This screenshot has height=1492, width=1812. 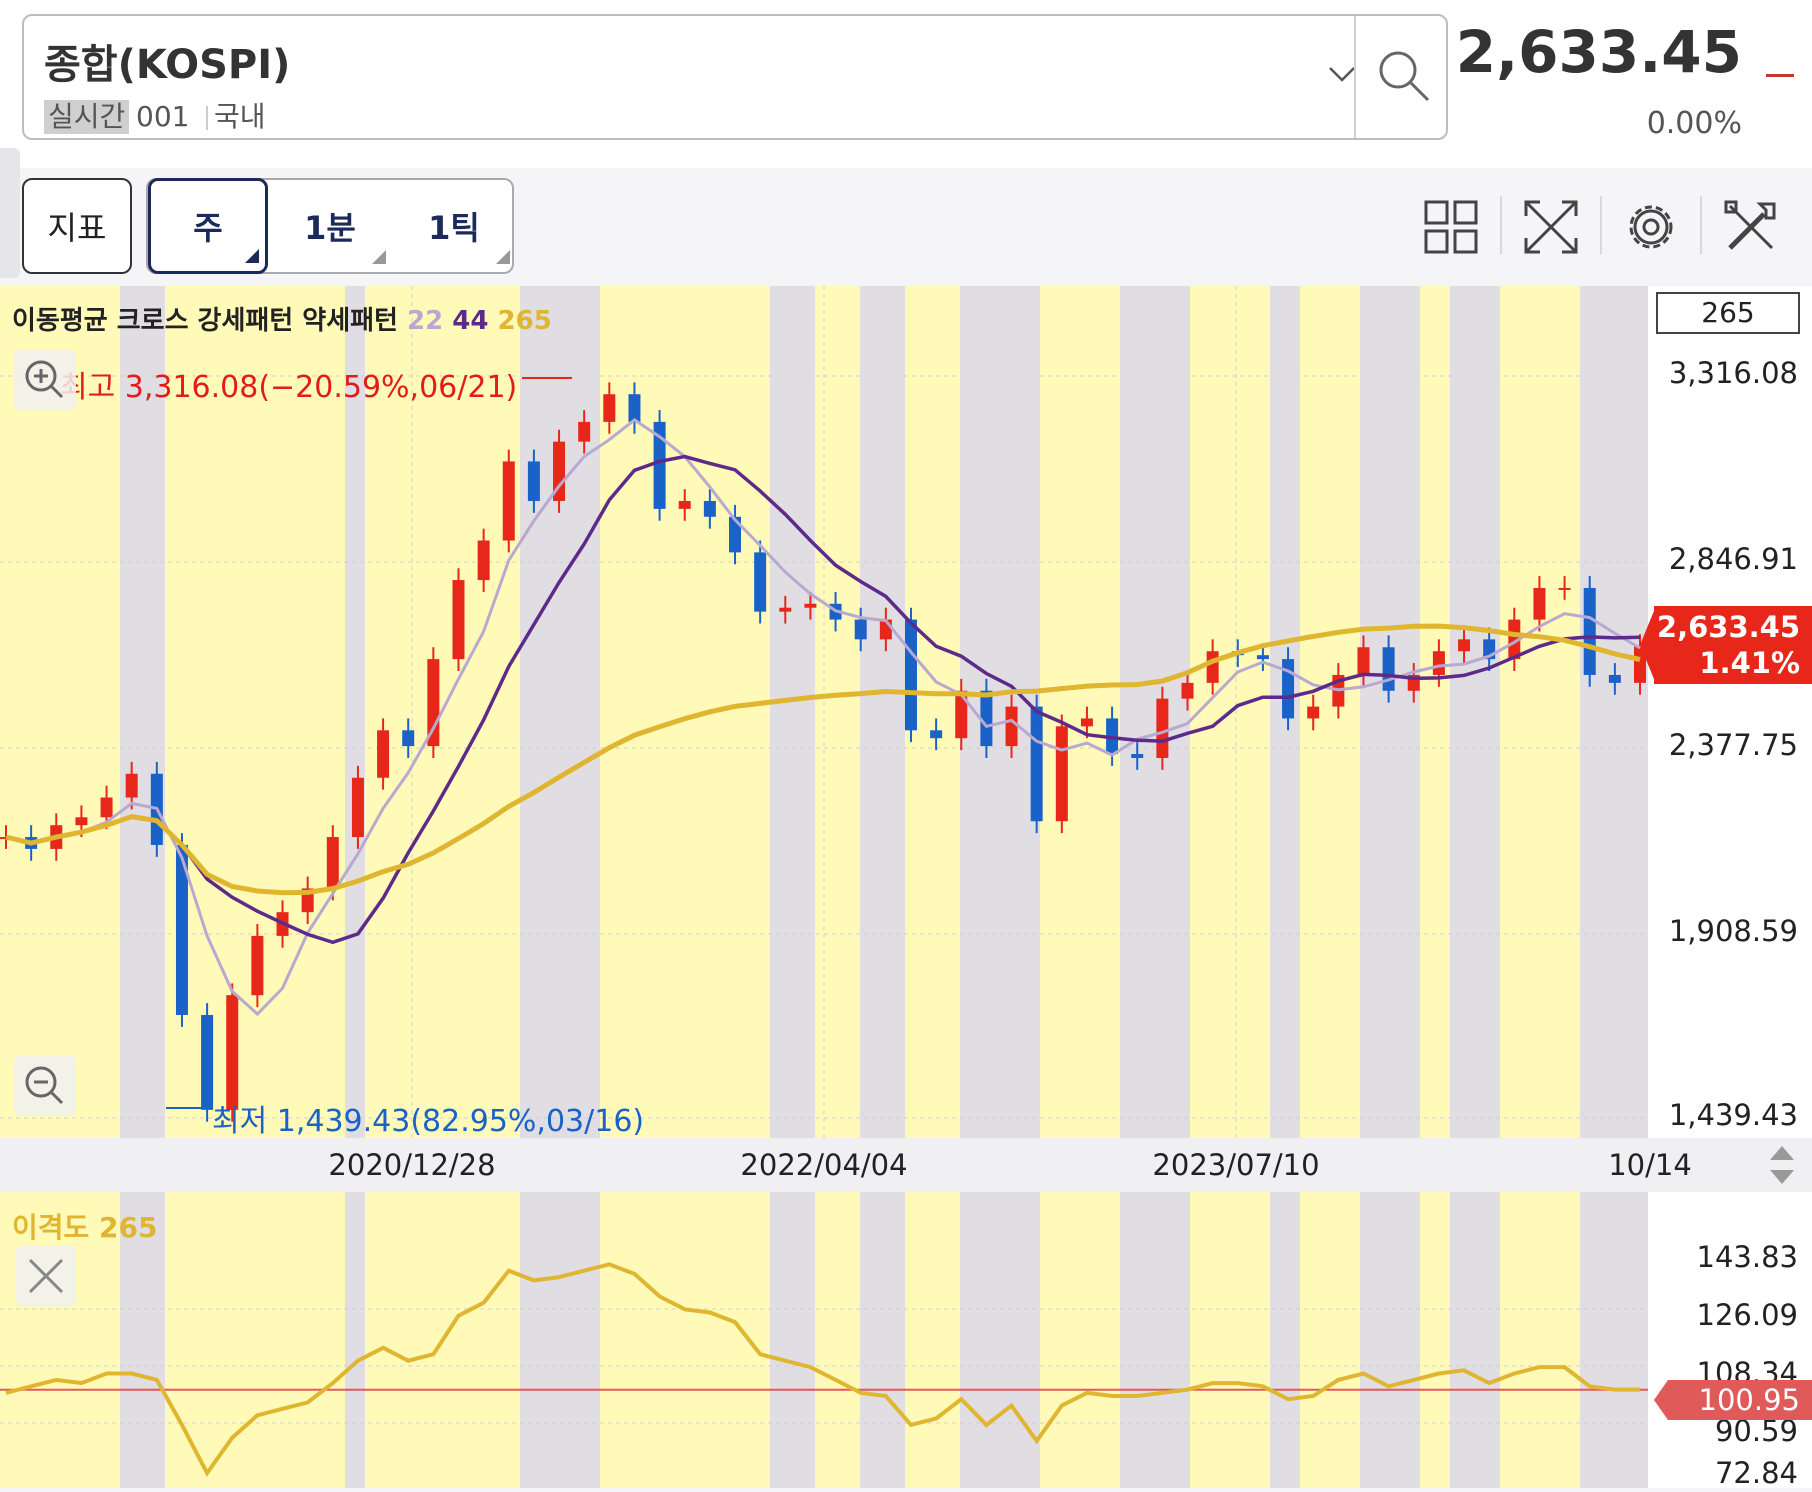 What do you see at coordinates (1648, 645) in the screenshot?
I see `current-price-pointer` at bounding box center [1648, 645].